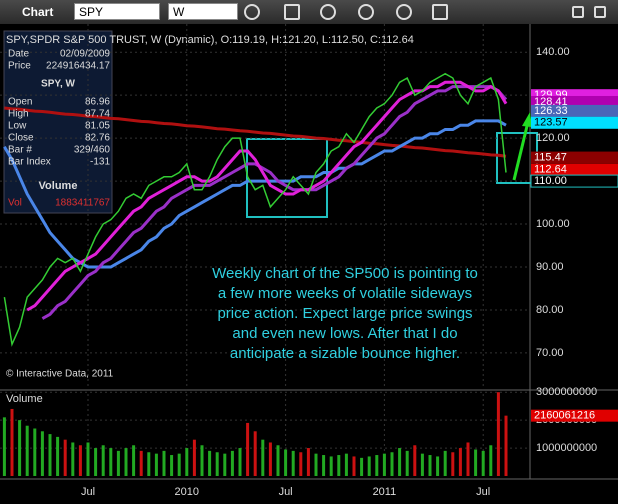  I want to click on info-label: Bar #, so click(20, 150).